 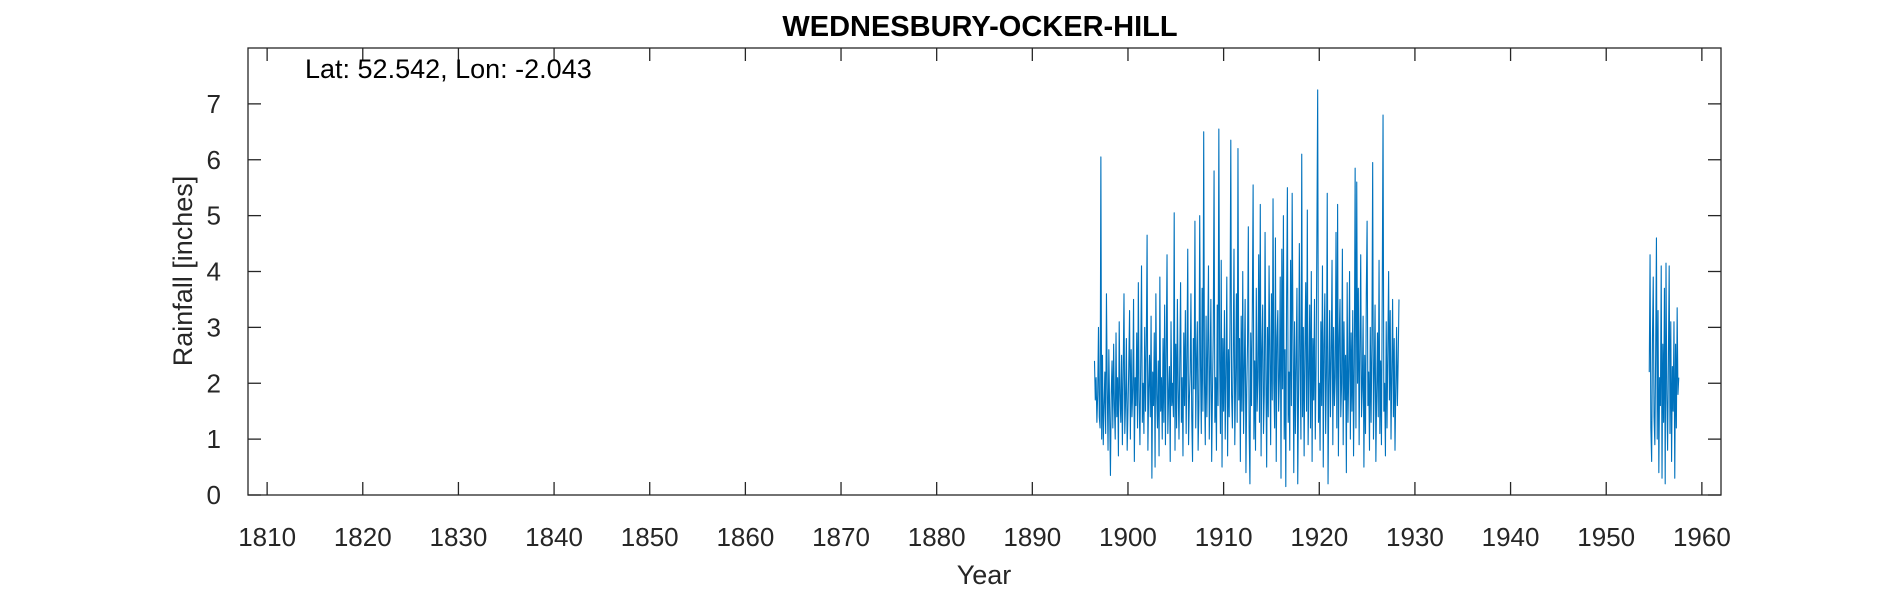 I want to click on y-tick-label: 1, so click(x=214, y=439).